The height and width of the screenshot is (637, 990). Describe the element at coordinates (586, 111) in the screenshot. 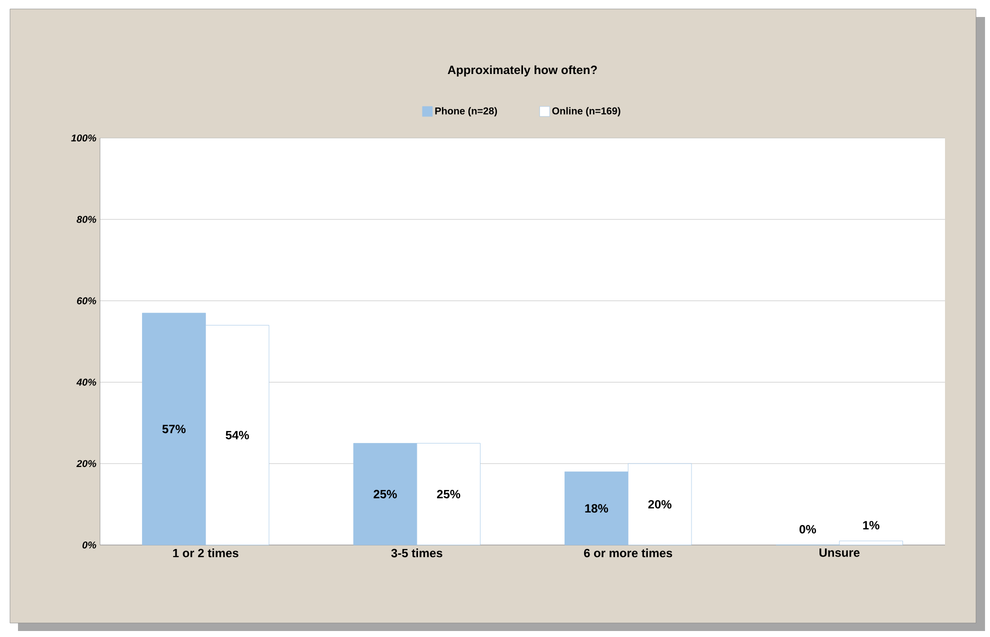

I see `legend-label: Online (n=169)` at that location.